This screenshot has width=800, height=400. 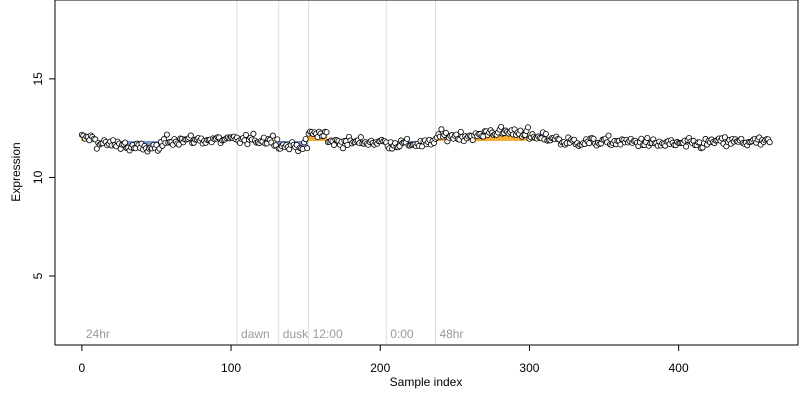 I want to click on region-label: 48hr, so click(x=451, y=334).